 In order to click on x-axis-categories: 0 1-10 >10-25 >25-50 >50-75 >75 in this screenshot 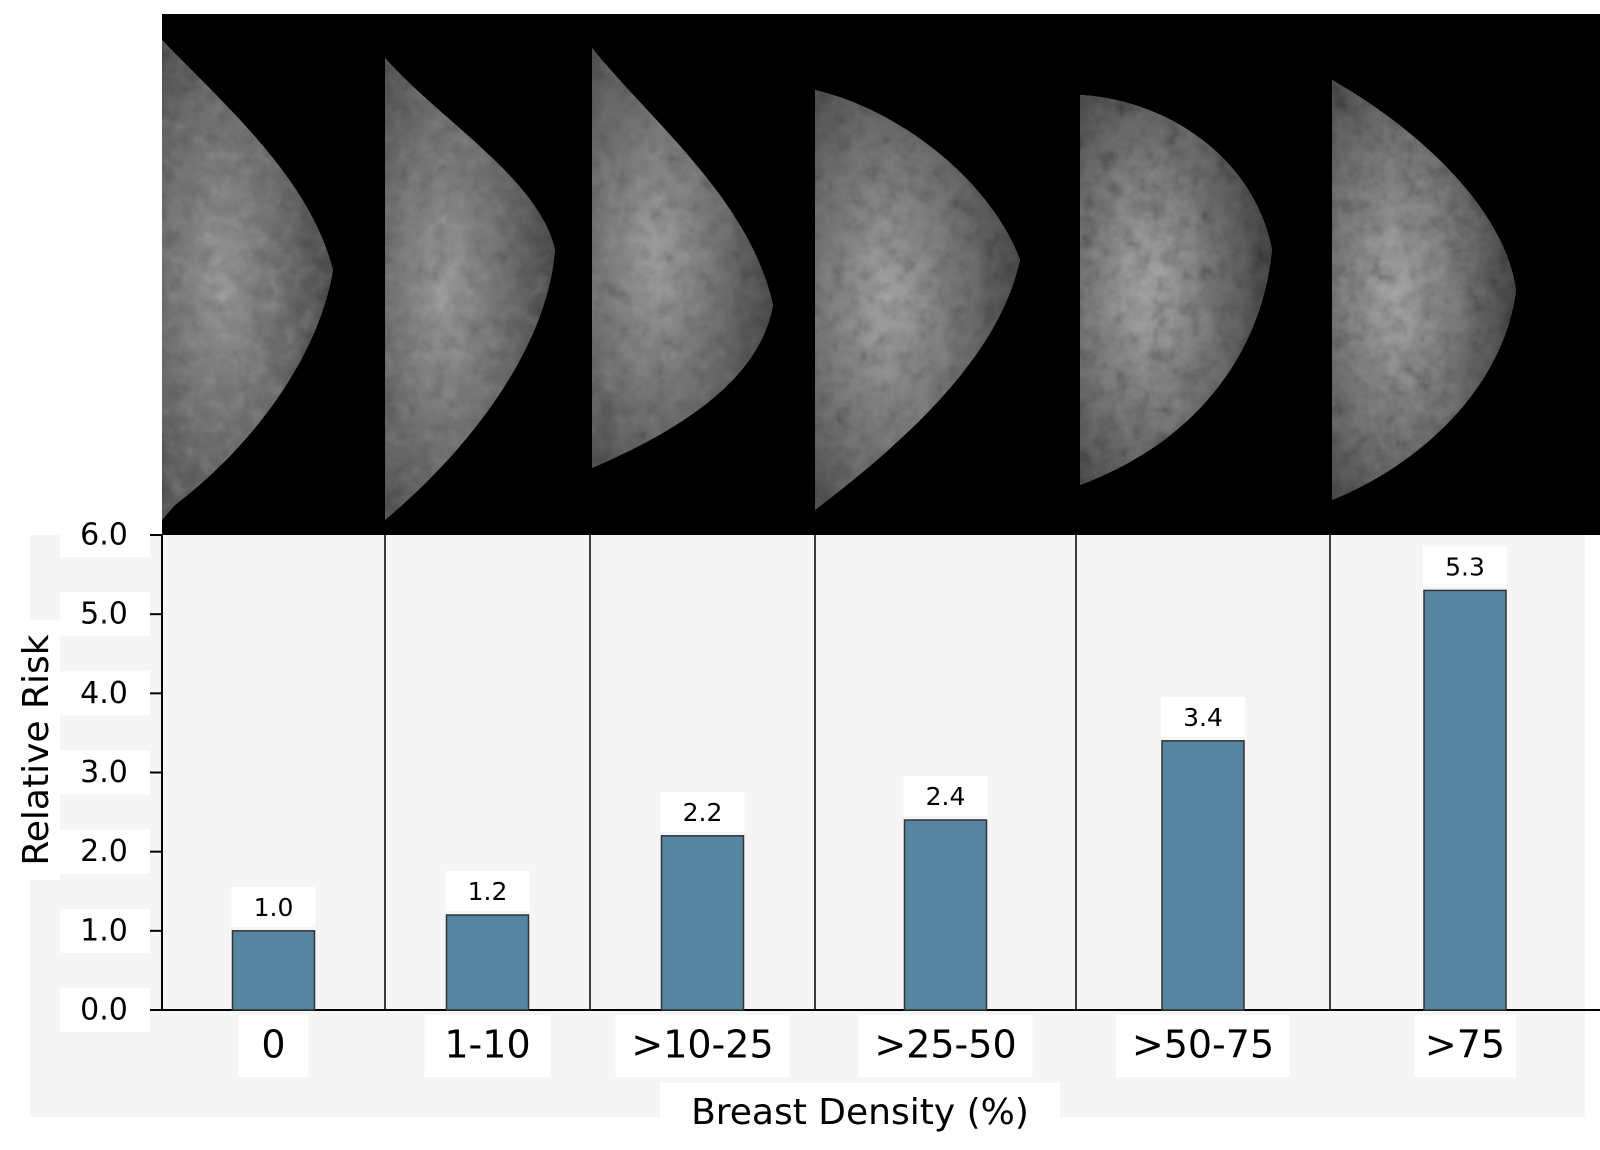, I will do `click(877, 1046)`.